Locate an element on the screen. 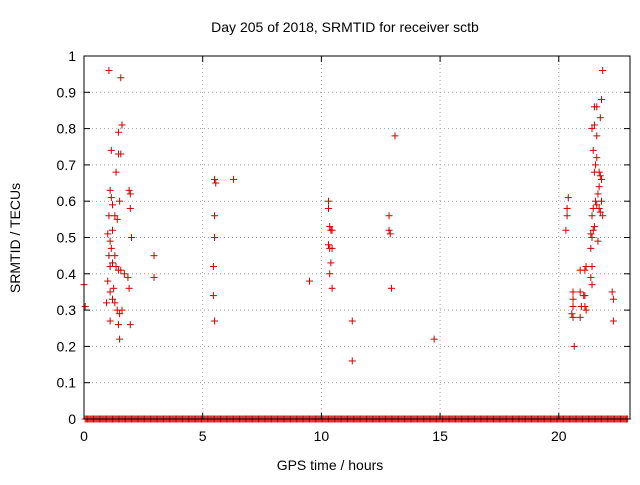 The width and height of the screenshot is (640, 485). y-tick-label: 1 is located at coordinates (72, 56).